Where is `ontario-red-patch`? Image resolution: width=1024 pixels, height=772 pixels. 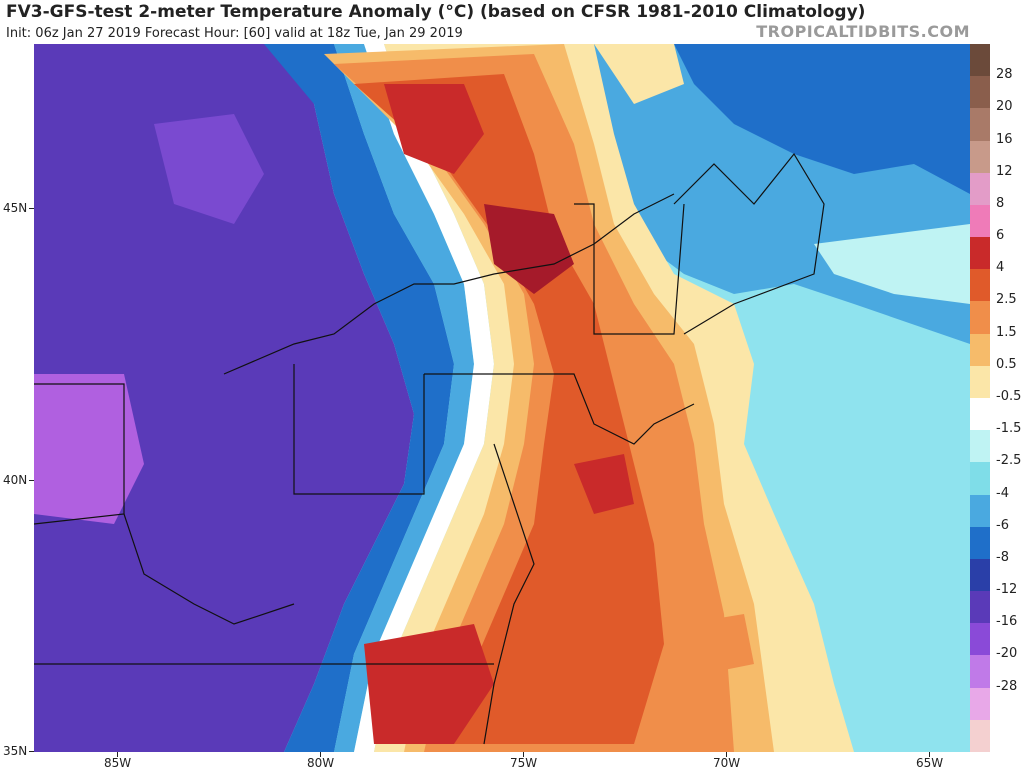 ontario-red-patch is located at coordinates (434, 129).